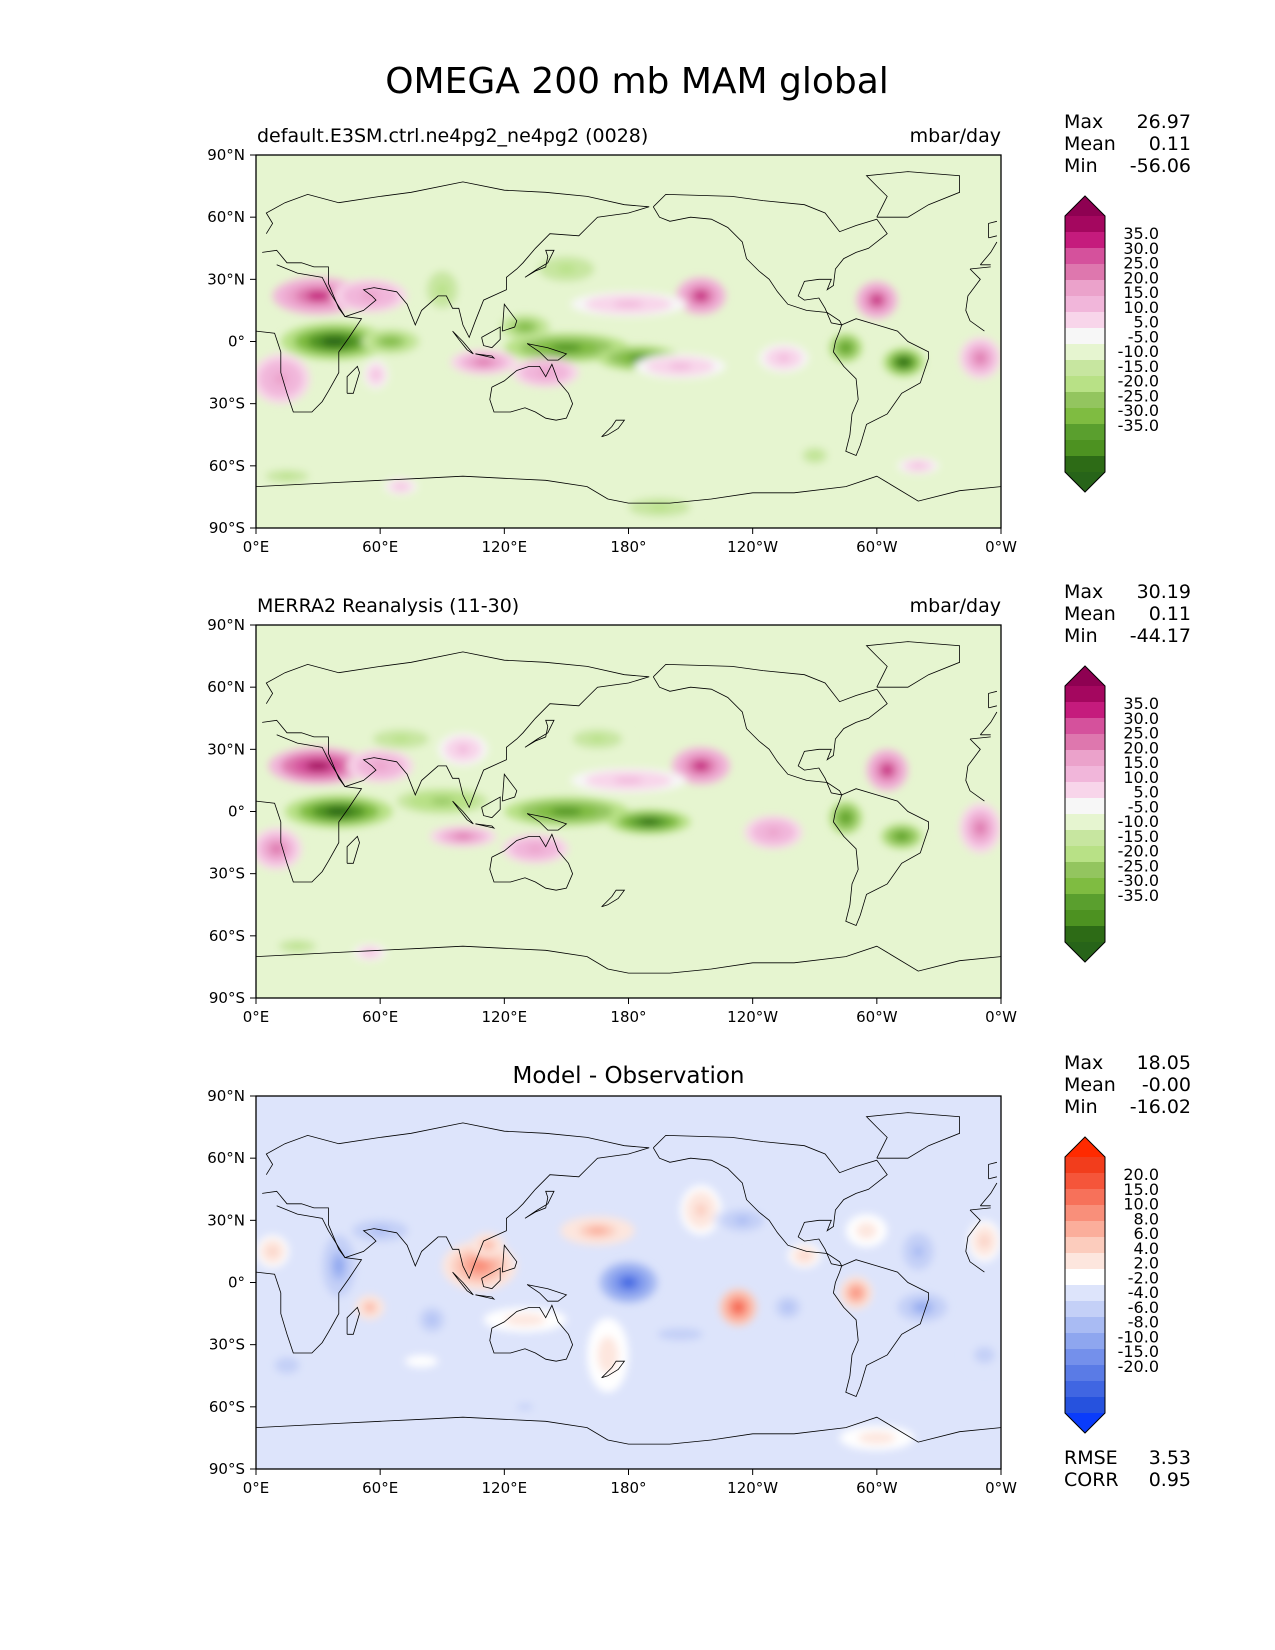 This screenshot has height=1650, width=1275. I want to click on figure-title: OMEGA 200 mb MAM global, so click(637, 81).